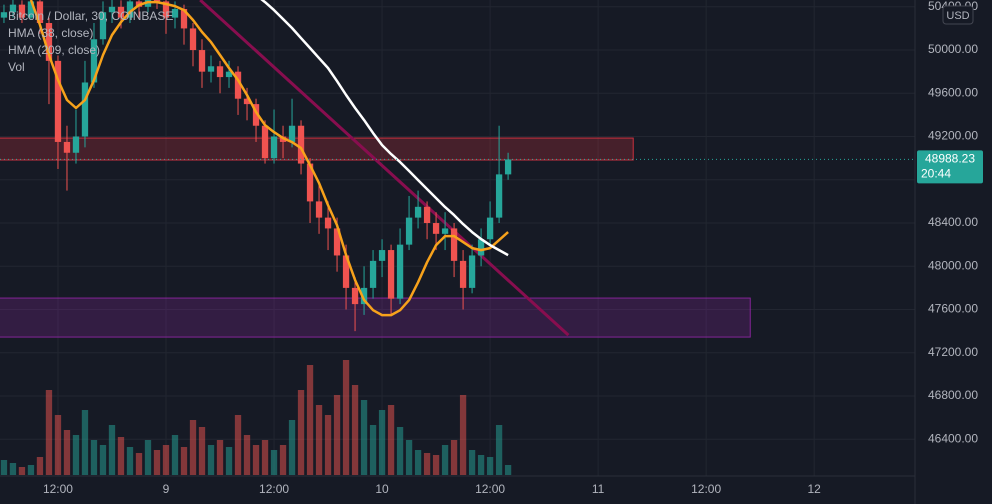 This screenshot has width=992, height=504. I want to click on y-tick-label: 49200.00, so click(953, 136).